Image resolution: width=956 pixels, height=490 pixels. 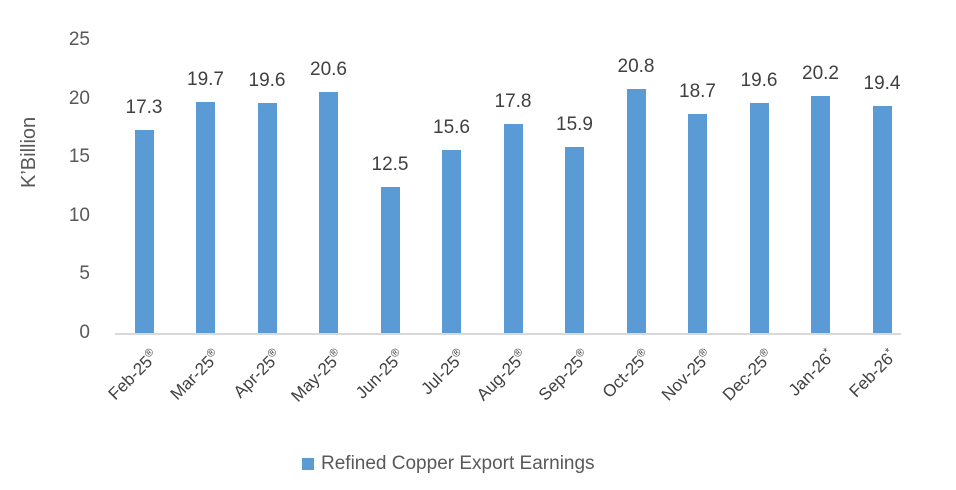 I want to click on data-label: 20.8, so click(x=636, y=67).